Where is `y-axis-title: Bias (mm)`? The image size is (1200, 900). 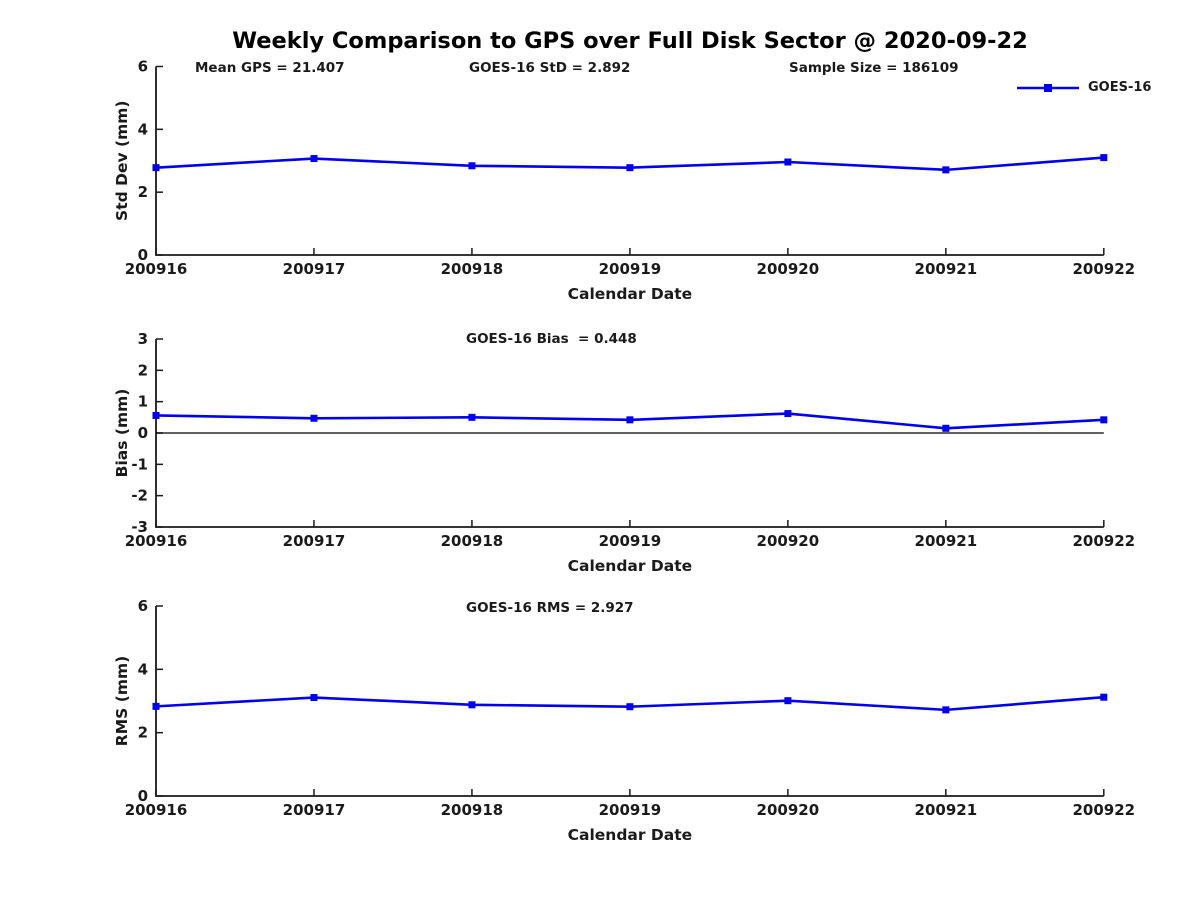 y-axis-title: Bias (mm) is located at coordinates (122, 433).